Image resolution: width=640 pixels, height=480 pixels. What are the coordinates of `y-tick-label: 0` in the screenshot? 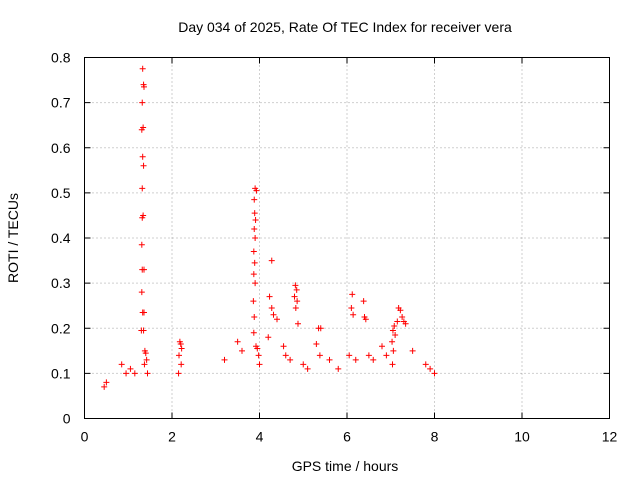 It's located at (67, 419).